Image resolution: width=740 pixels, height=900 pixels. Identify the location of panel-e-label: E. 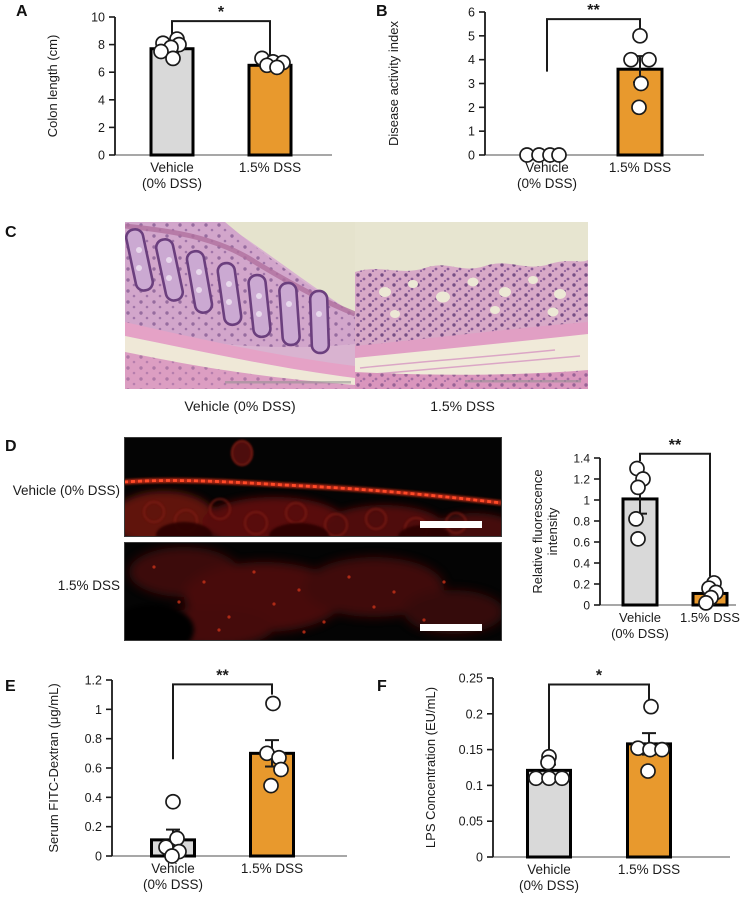
(10, 686).